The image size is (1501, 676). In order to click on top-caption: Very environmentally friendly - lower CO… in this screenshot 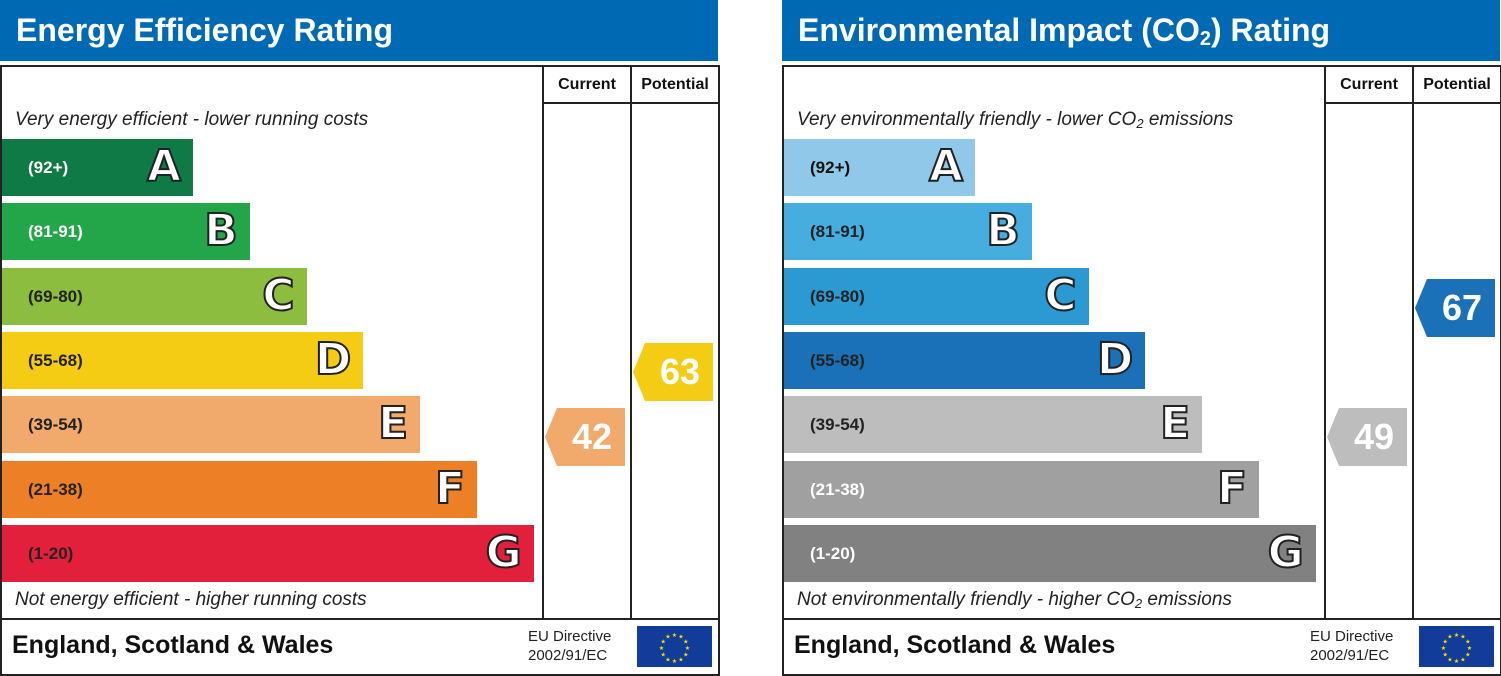, I will do `click(1015, 120)`.